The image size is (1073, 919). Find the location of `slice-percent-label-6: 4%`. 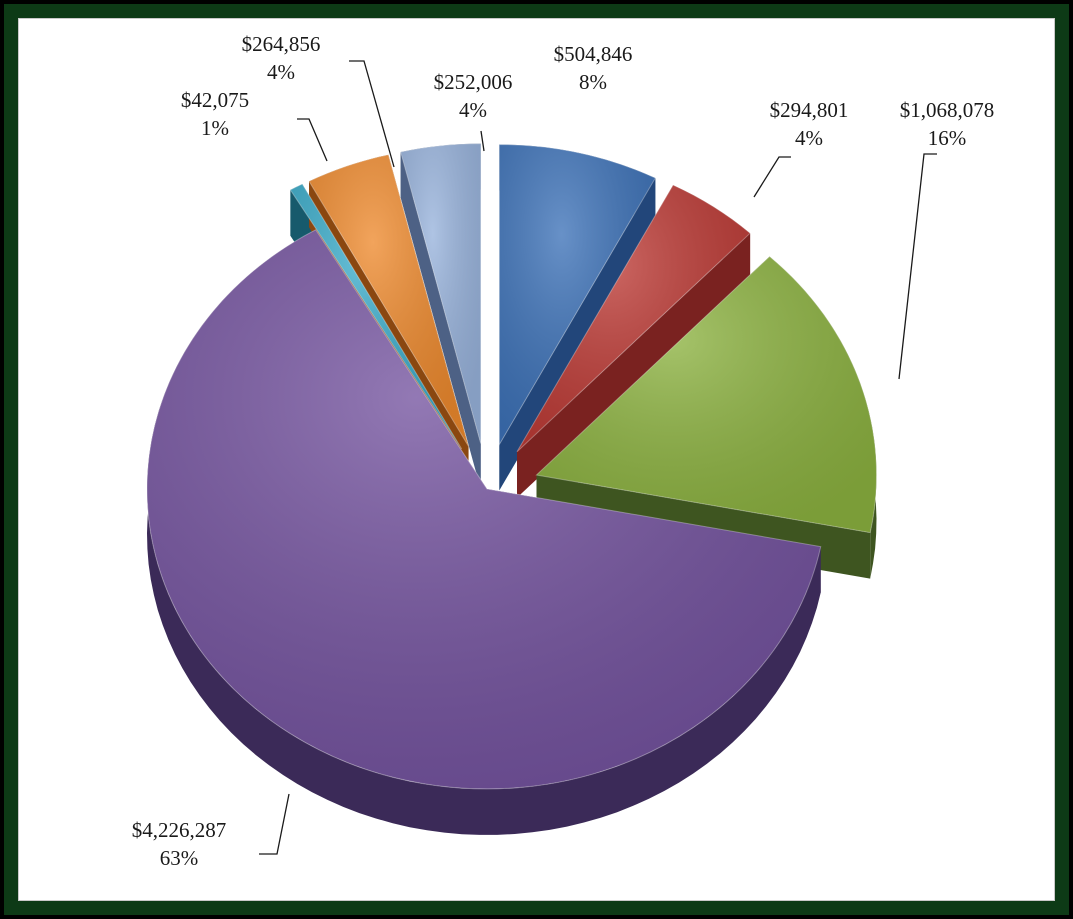

slice-percent-label-6: 4% is located at coordinates (281, 72).